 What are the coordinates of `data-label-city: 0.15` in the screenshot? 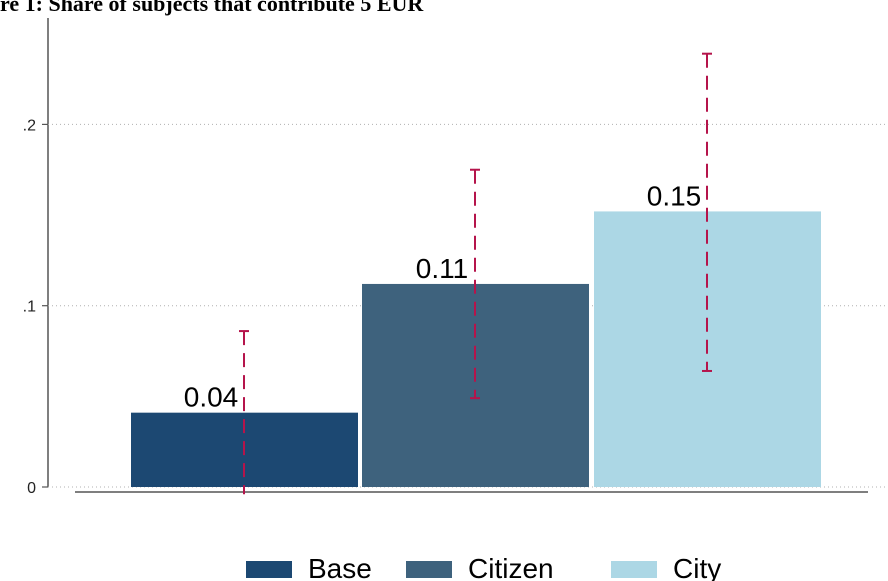 It's located at (674, 195).